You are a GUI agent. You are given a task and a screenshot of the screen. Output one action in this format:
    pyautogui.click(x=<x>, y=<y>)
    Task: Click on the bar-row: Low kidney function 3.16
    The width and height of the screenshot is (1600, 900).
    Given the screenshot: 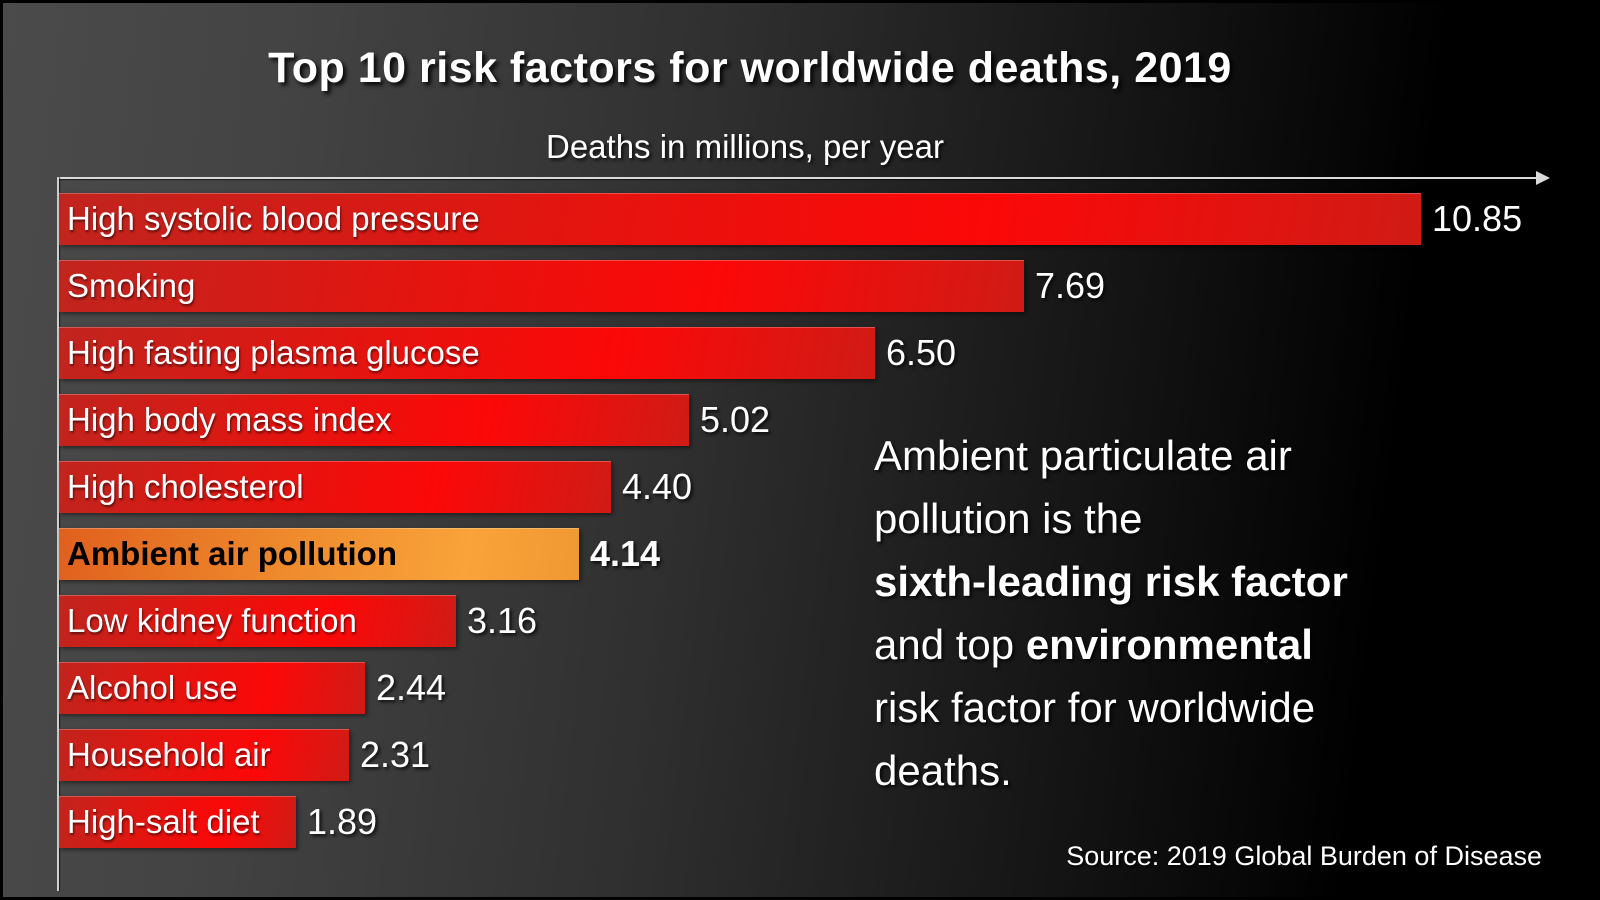 What is the action you would take?
    pyautogui.click(x=809, y=621)
    